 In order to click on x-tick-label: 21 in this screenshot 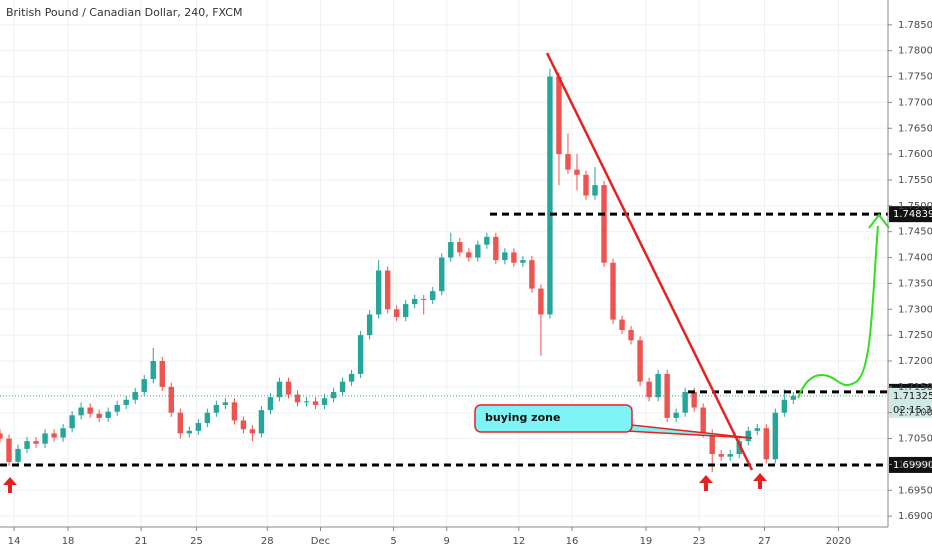, I will do `click(141, 541)`.